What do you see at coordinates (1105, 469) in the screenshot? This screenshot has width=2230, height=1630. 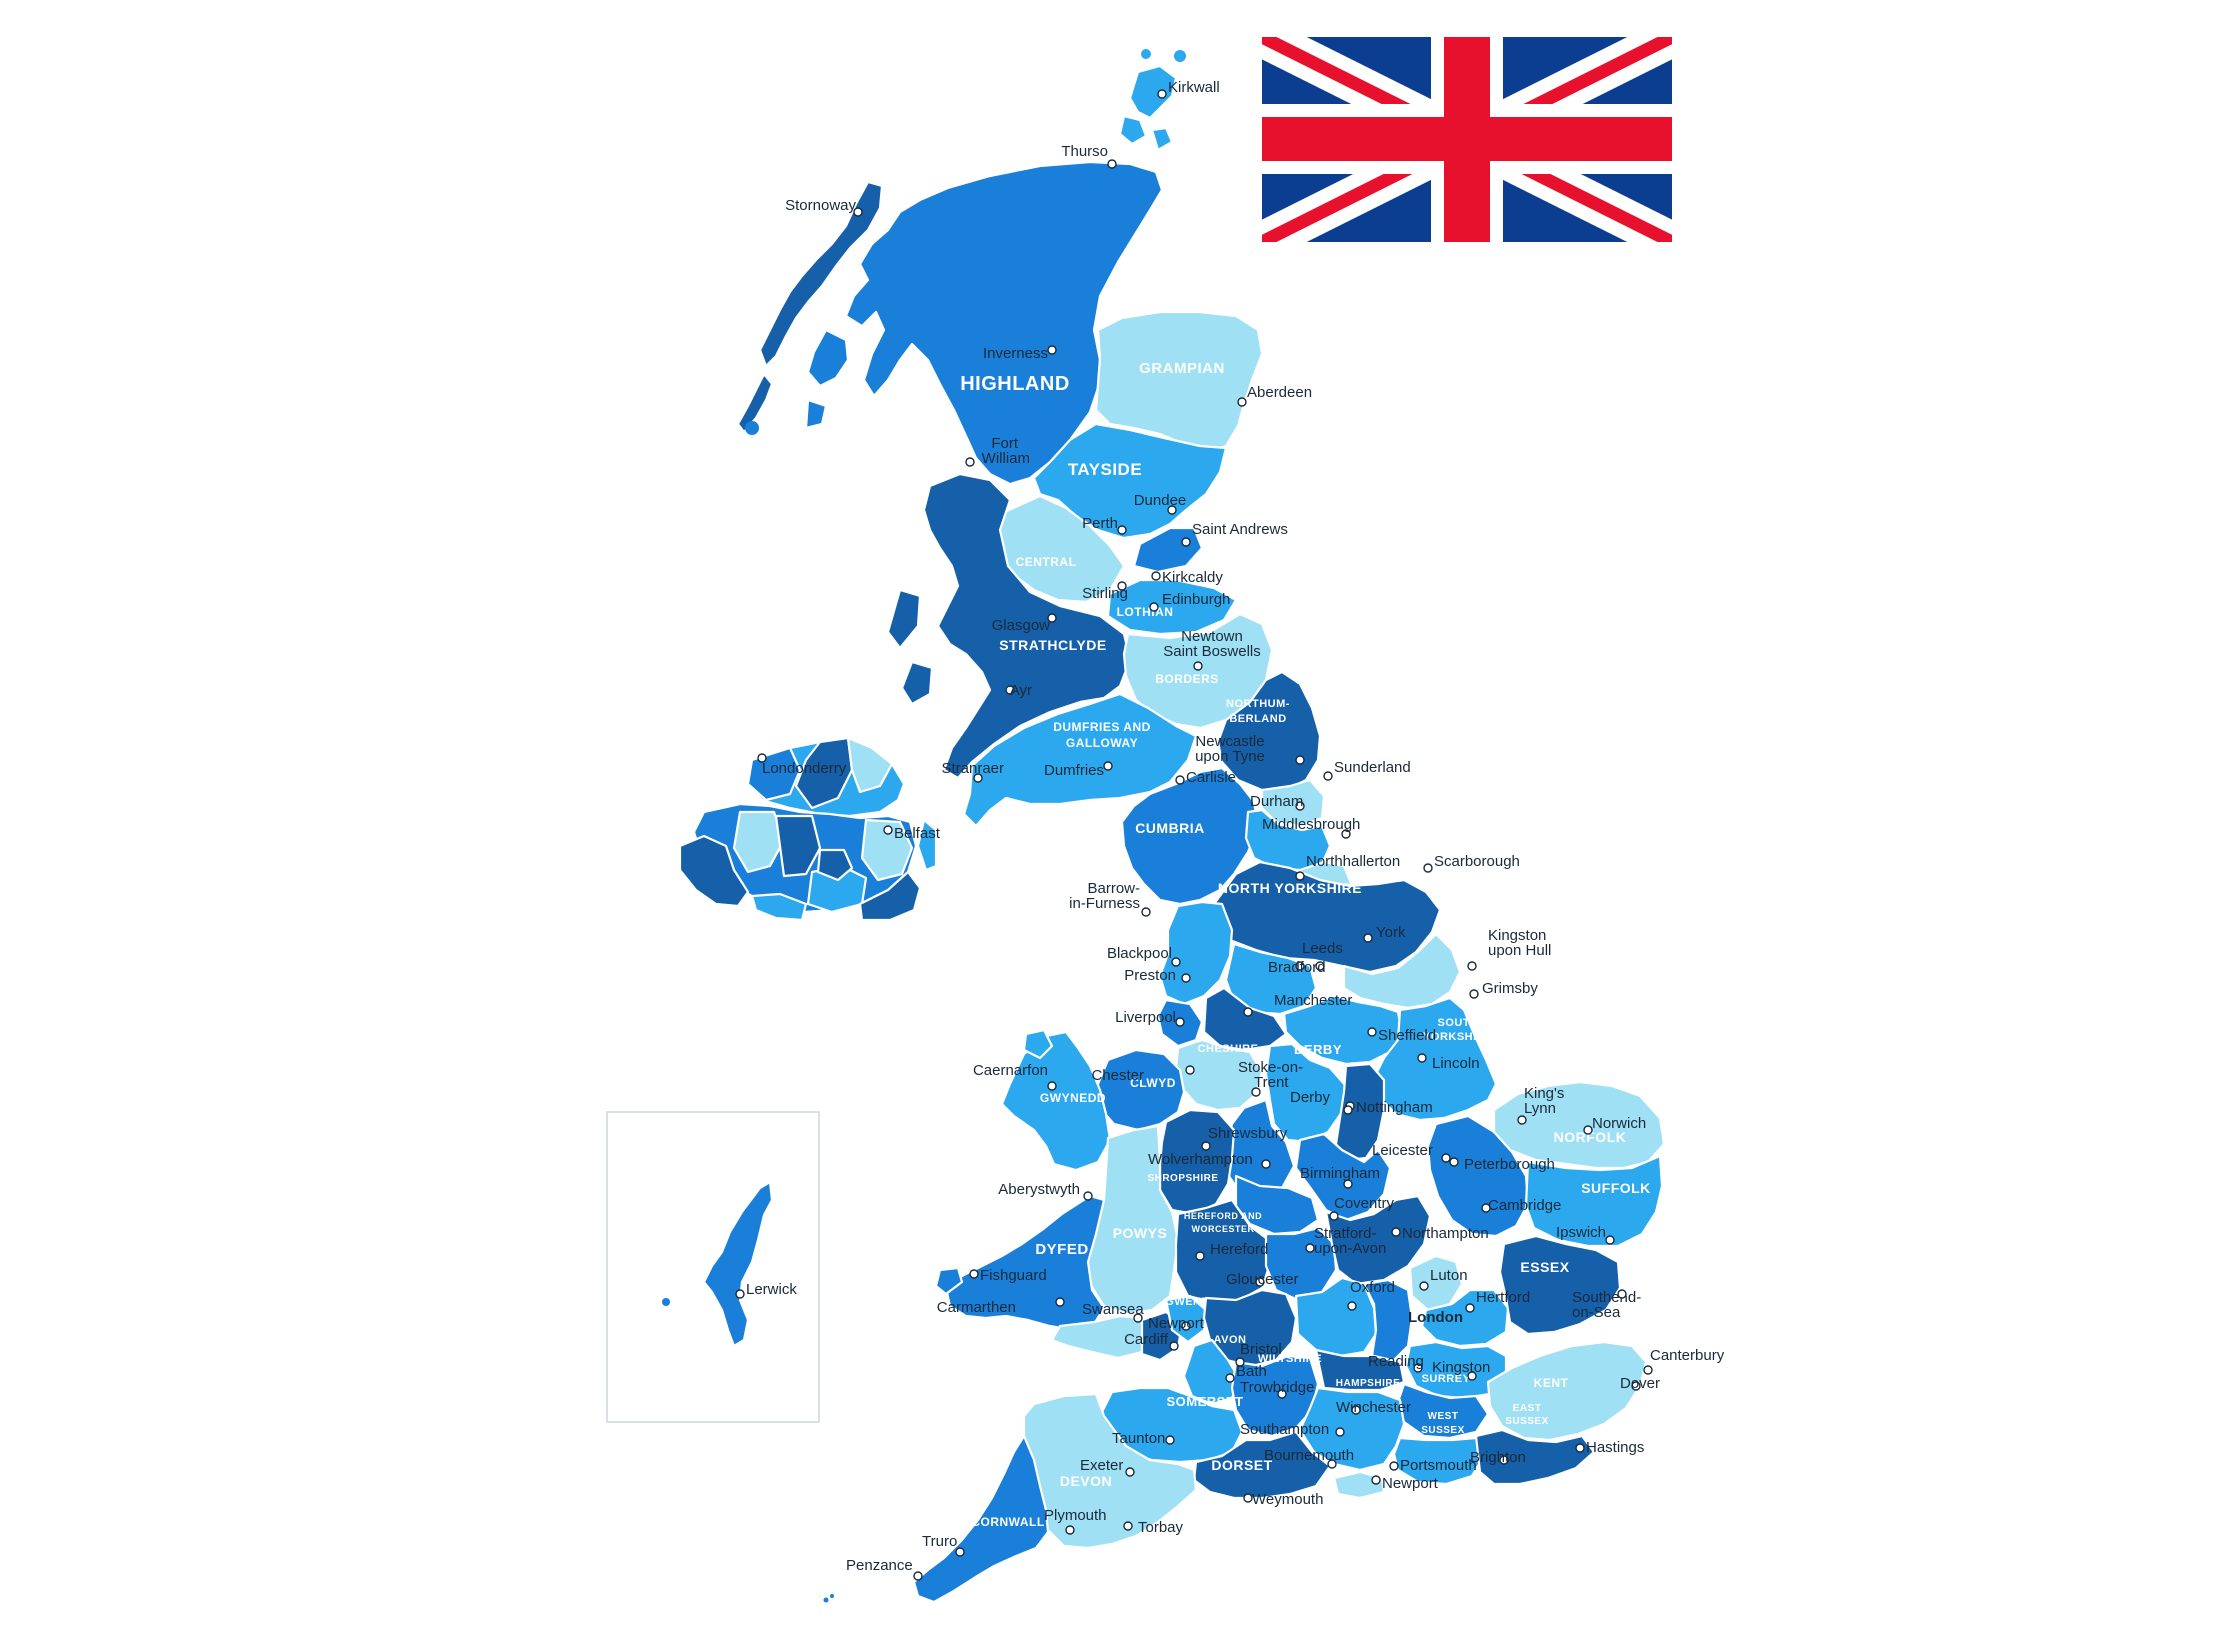 I see `region-label-tayside: TAYSIDE` at bounding box center [1105, 469].